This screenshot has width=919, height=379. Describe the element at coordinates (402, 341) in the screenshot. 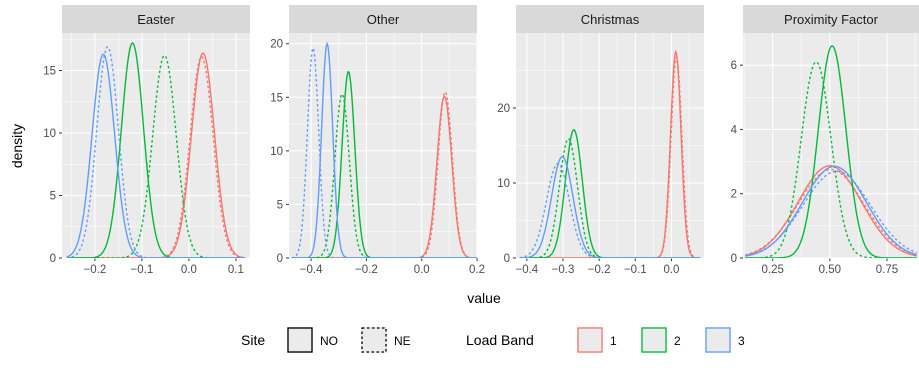

I see `legend-site-label: NE` at that location.